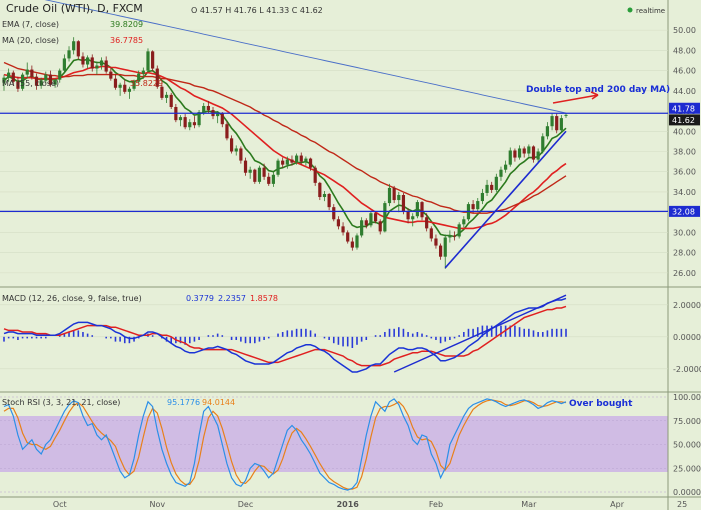 The image size is (701, 510). What do you see at coordinates (630, 10) in the screenshot?
I see `realtime-dot` at bounding box center [630, 10].